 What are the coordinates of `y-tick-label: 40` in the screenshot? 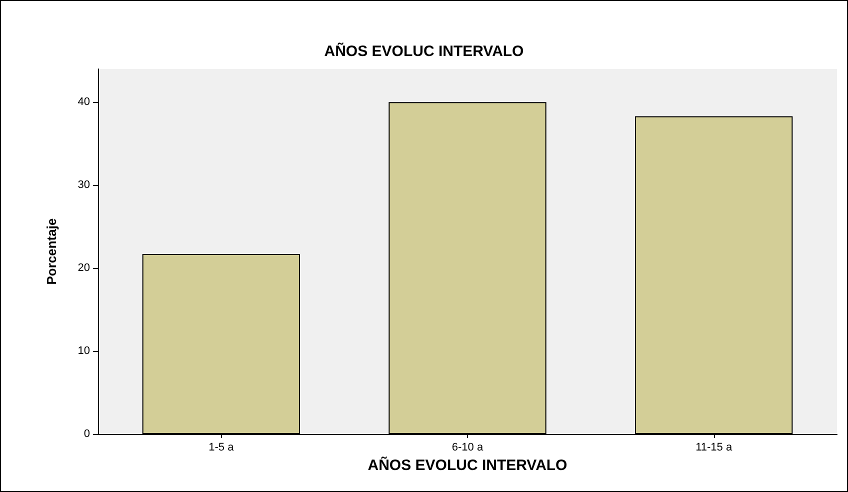 It's located at (84, 102).